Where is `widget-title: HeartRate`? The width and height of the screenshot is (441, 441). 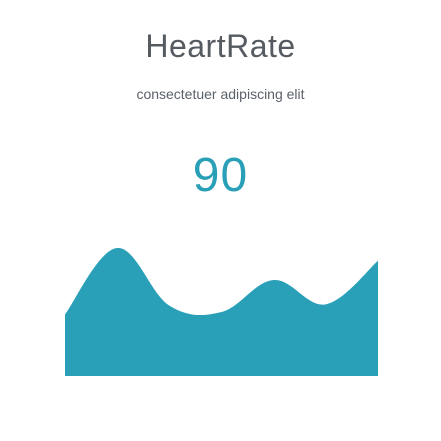
widget-title: HeartRate is located at coordinates (220, 46).